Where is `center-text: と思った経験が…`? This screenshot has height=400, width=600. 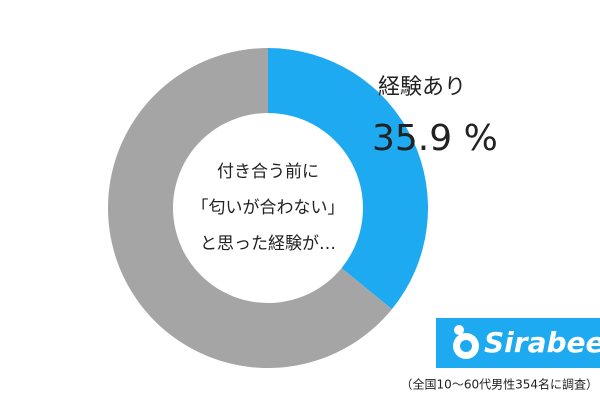 center-text: と思った経験が… is located at coordinates (268, 244).